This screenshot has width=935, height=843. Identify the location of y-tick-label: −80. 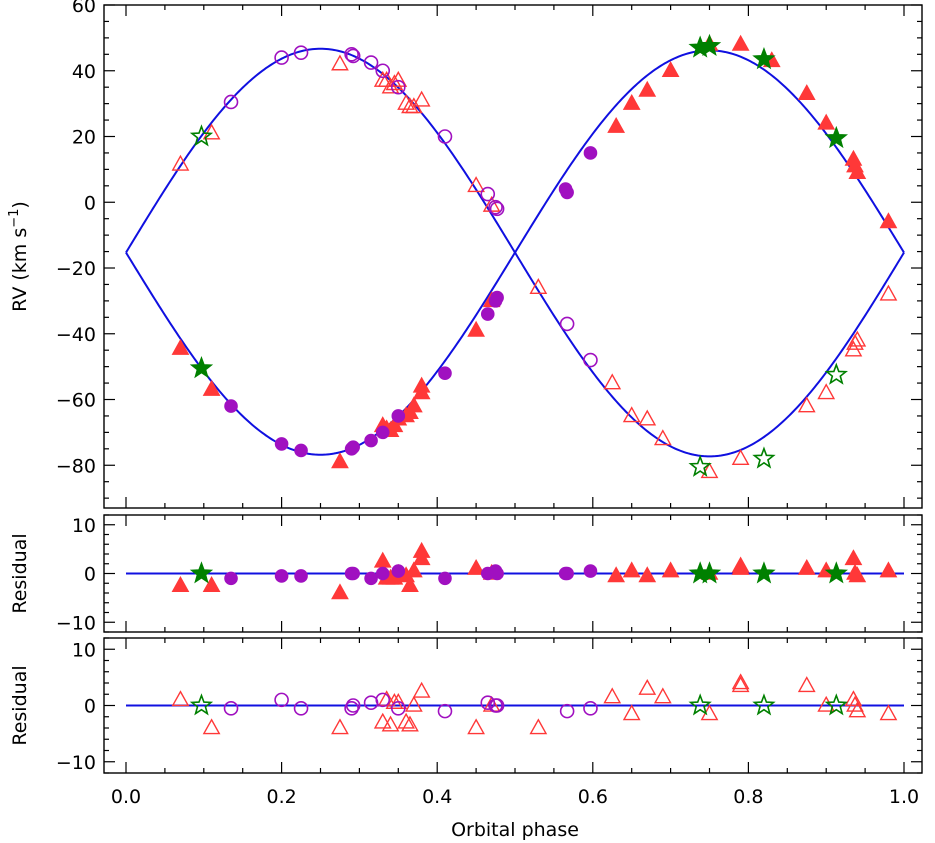
(76, 466).